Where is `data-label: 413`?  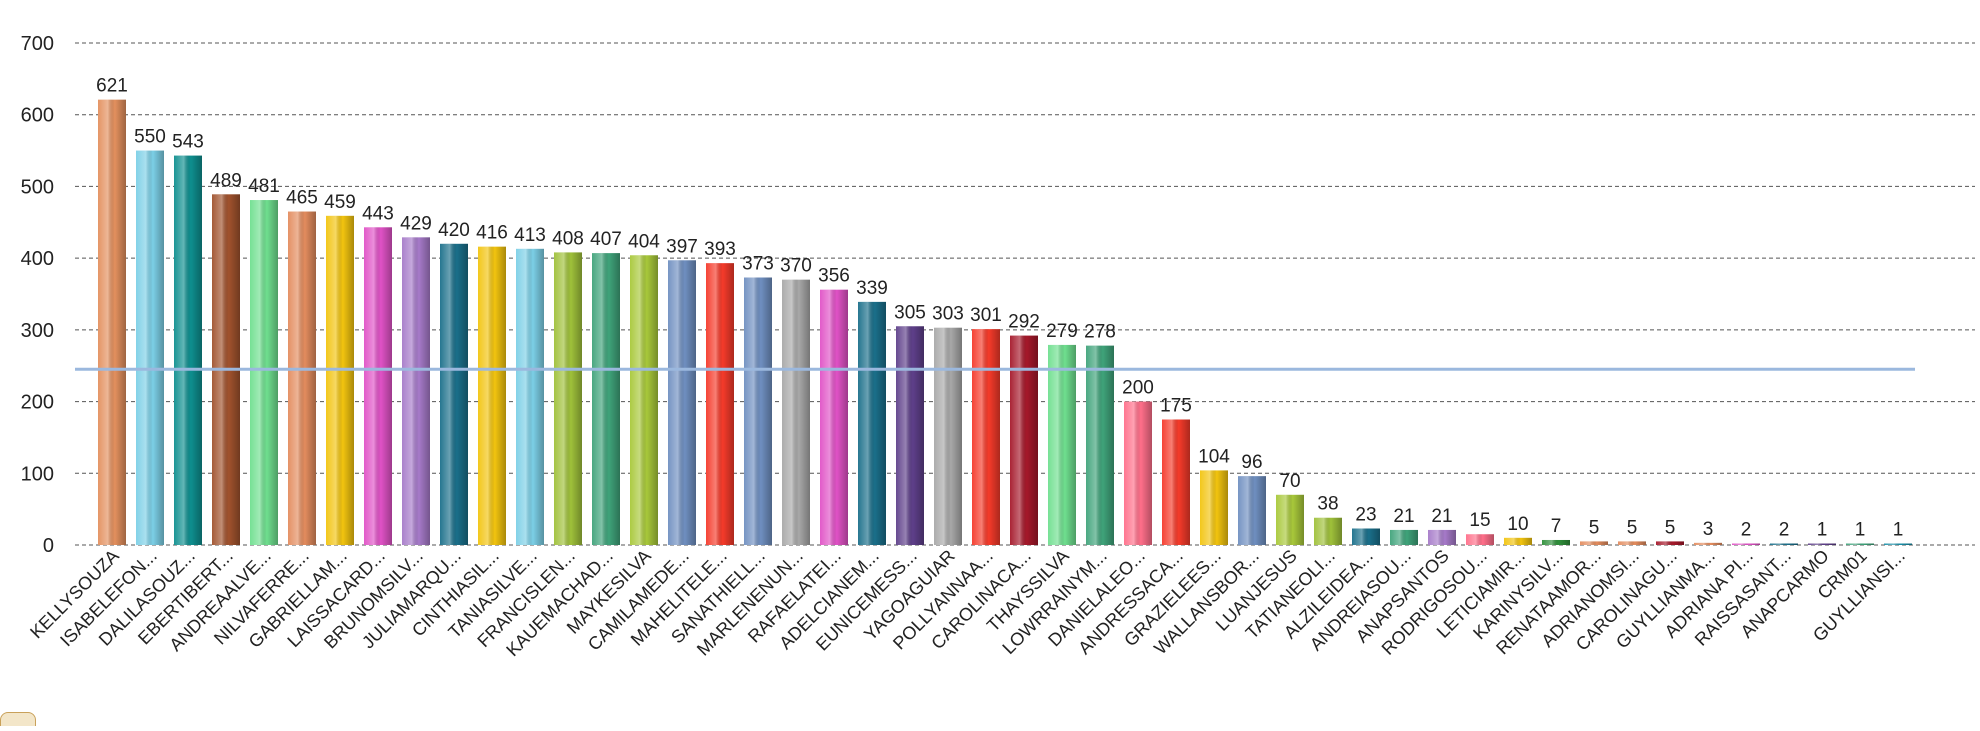
data-label: 413 is located at coordinates (530, 235).